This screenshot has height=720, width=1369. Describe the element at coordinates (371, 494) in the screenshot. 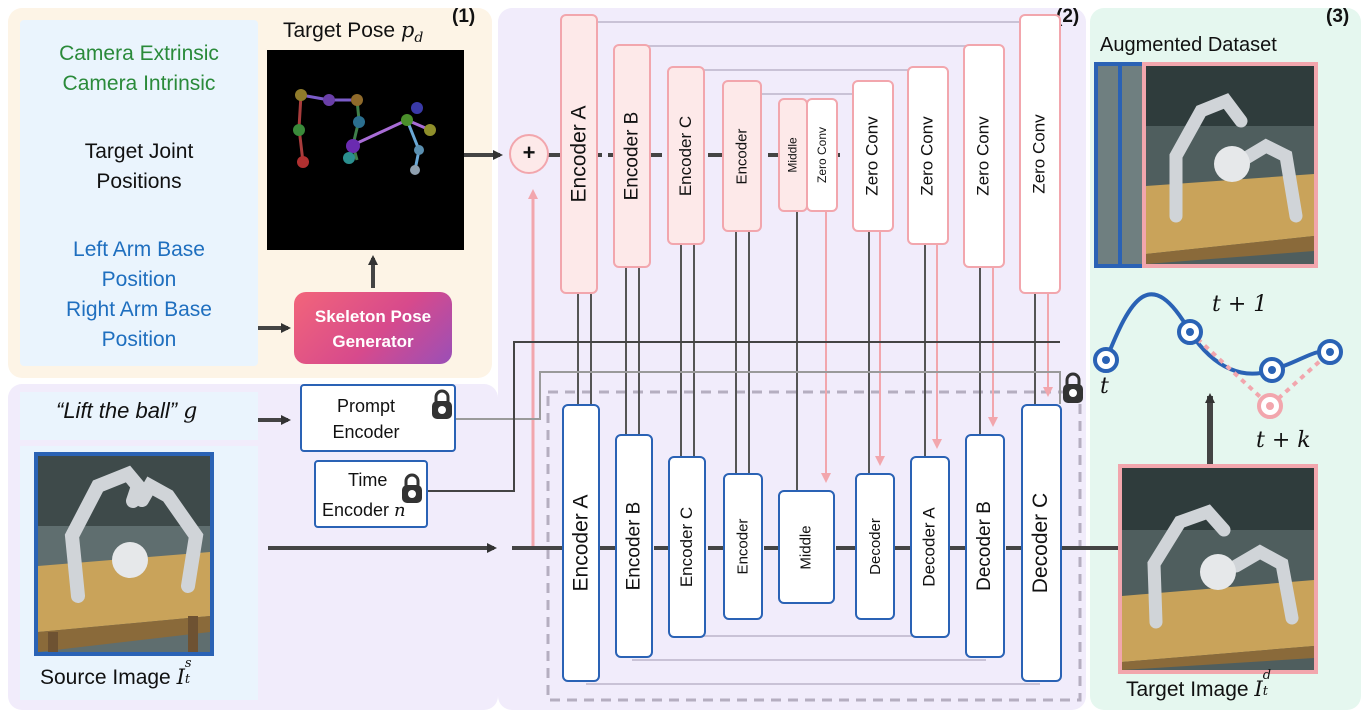

I see `time-encoder` at that location.